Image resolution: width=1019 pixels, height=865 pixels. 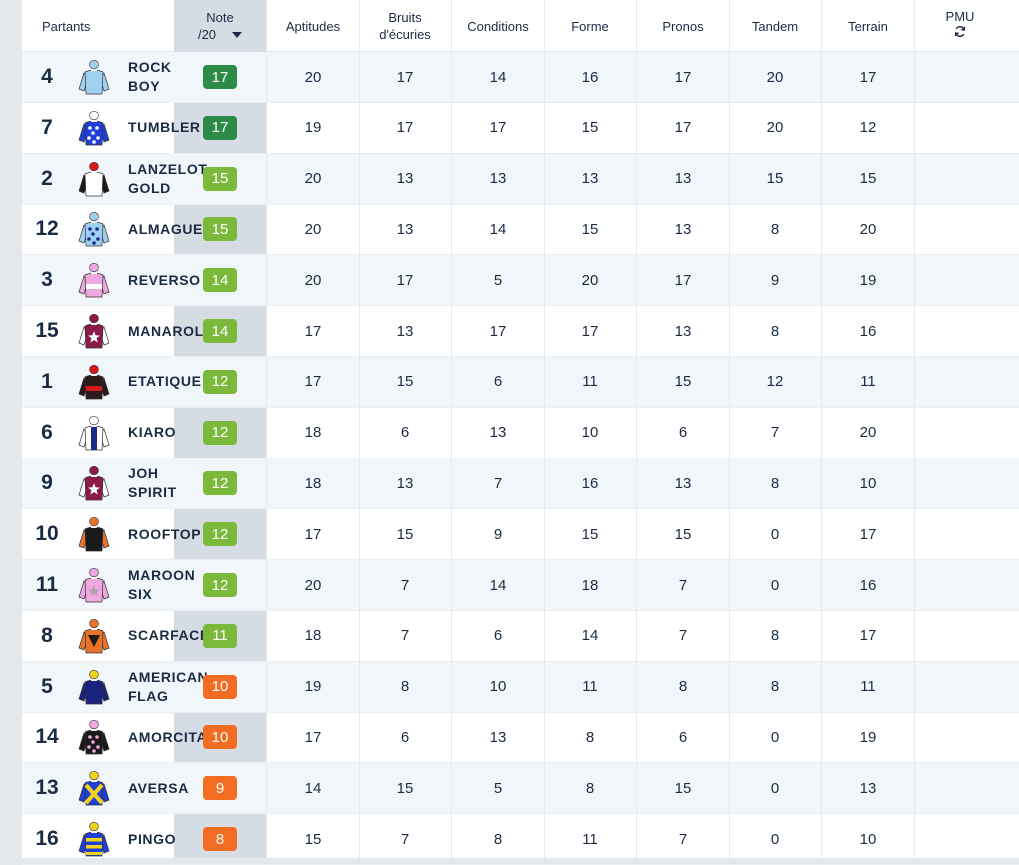 I want to click on runner-number: 5, so click(x=47, y=686).